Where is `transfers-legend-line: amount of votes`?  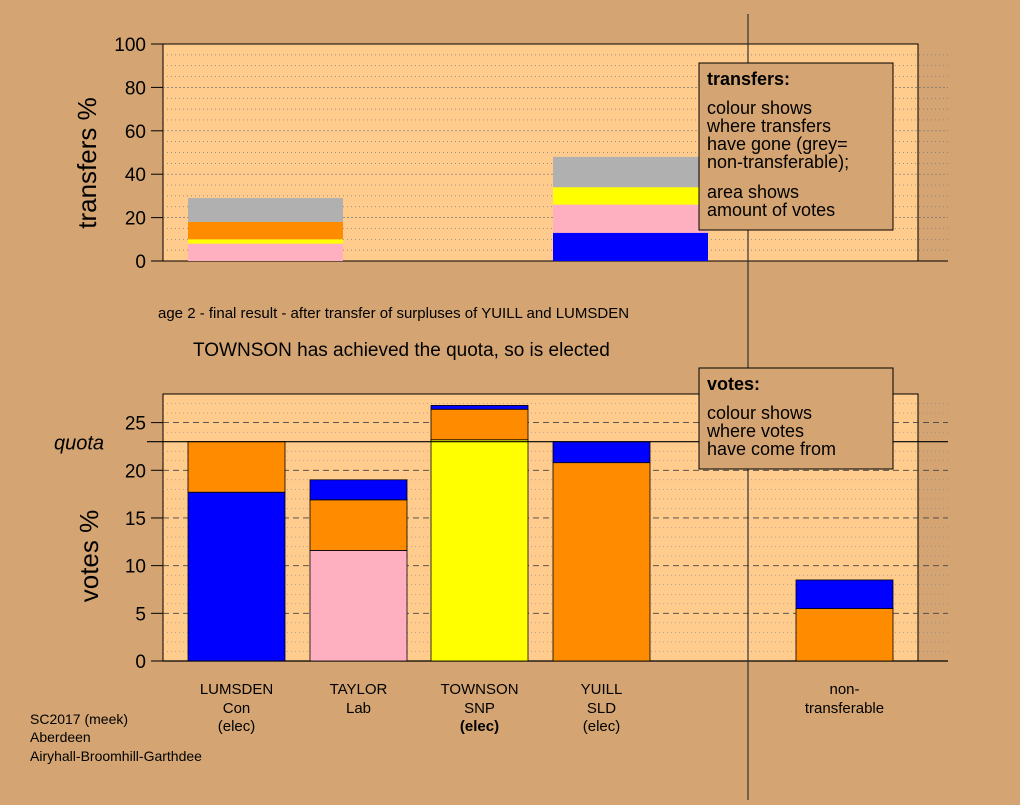 transfers-legend-line: amount of votes is located at coordinates (771, 210).